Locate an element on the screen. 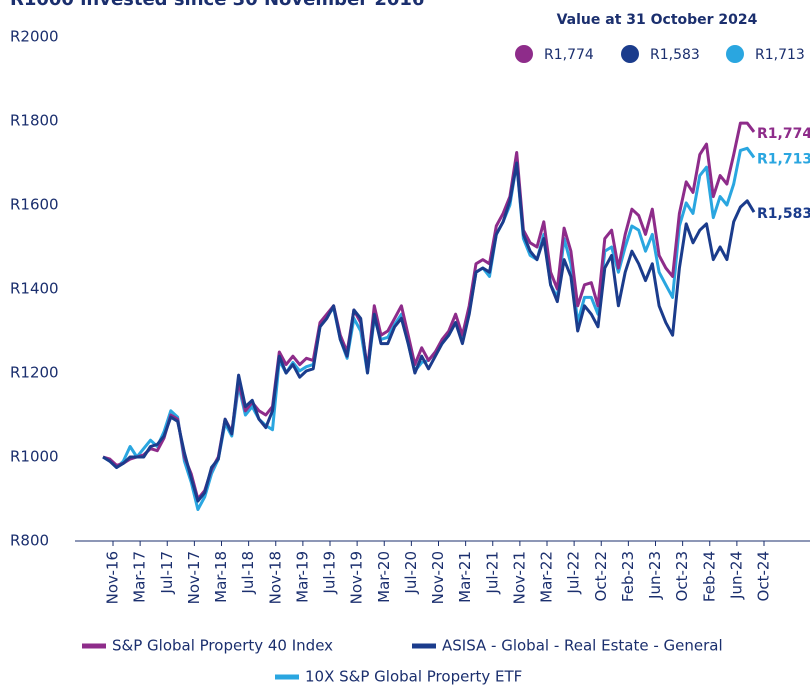 The width and height of the screenshot is (810, 687). x-tick-label: Nov-17 is located at coordinates (194, 577).